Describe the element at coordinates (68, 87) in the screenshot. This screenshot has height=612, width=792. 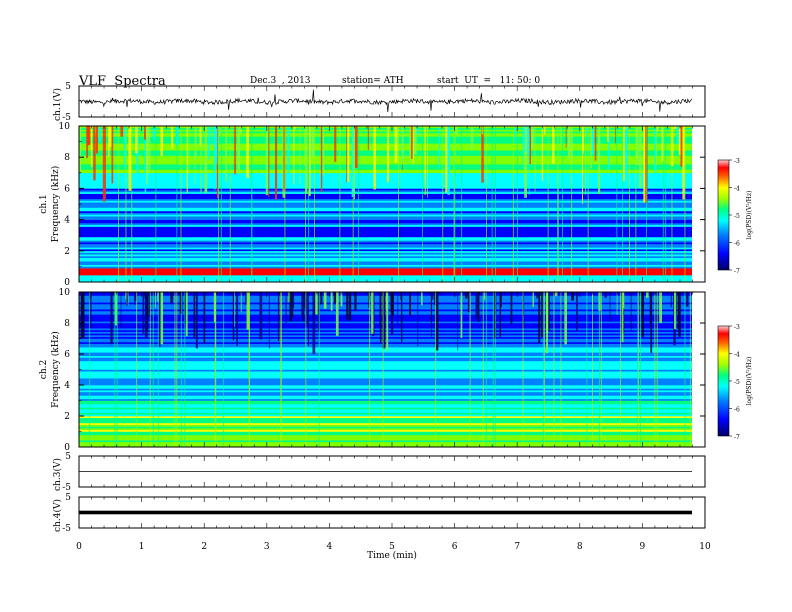
I see `ch1-waveform-ytick-label: 5` at that location.